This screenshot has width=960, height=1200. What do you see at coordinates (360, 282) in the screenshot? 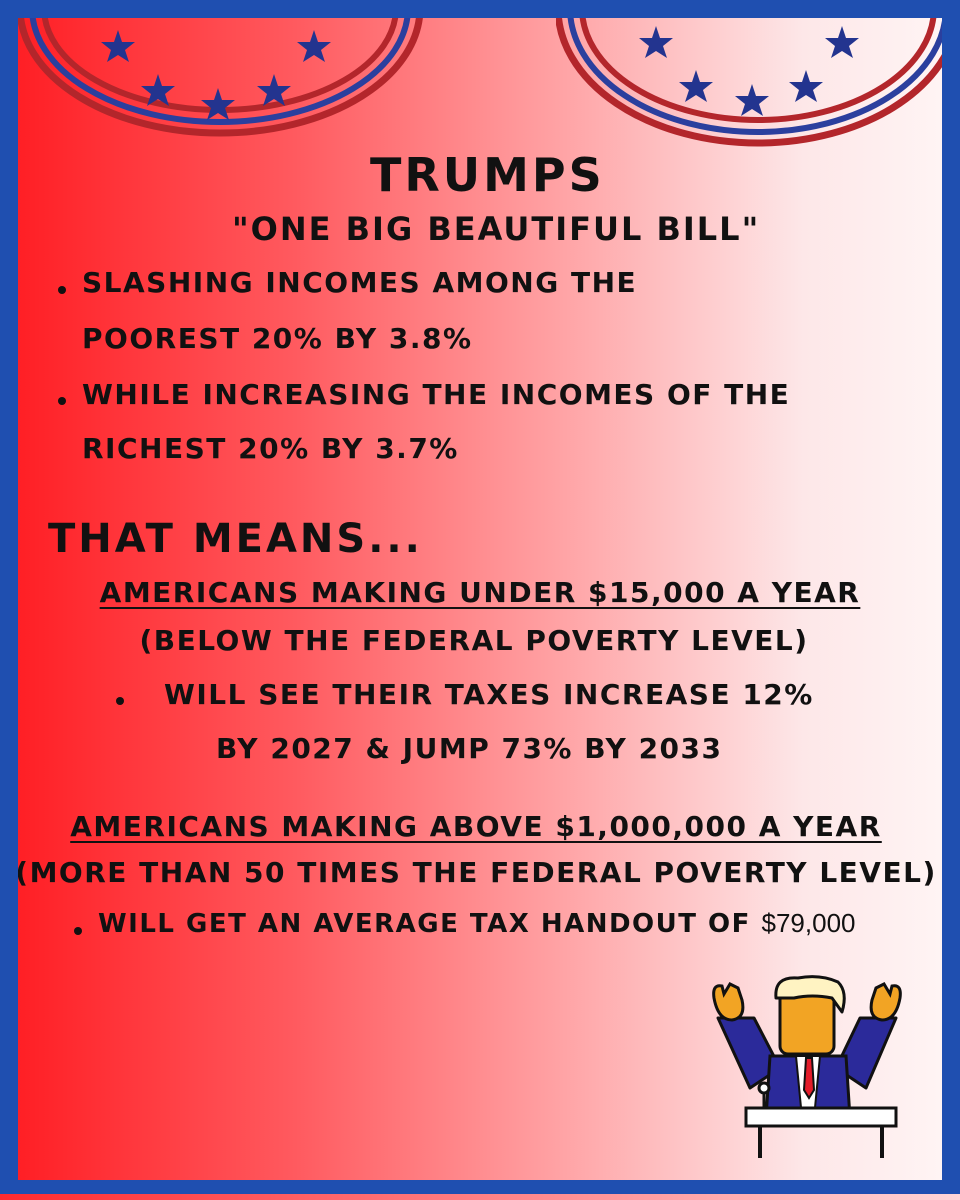
I see `point-1-line-1: SLASHING INCOMES AMONG THE` at bounding box center [360, 282].